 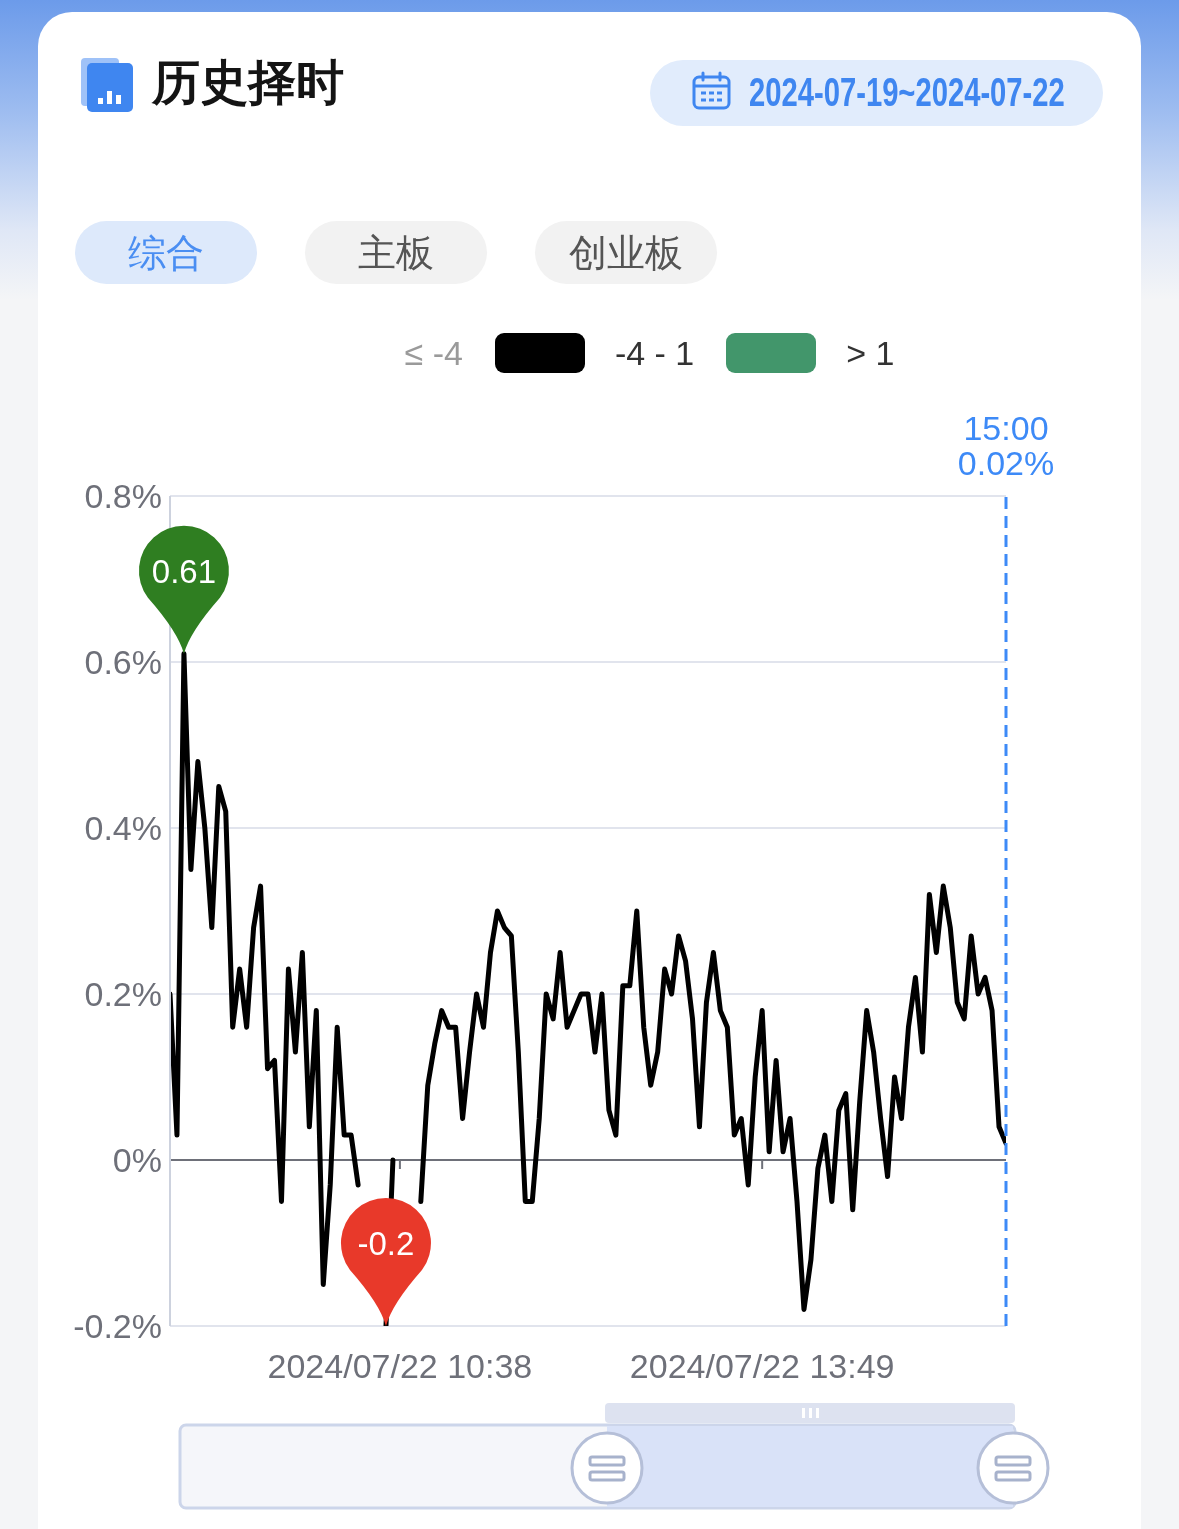 I want to click on x-tick-label: 2024/07/22 10:38, so click(x=400, y=1366).